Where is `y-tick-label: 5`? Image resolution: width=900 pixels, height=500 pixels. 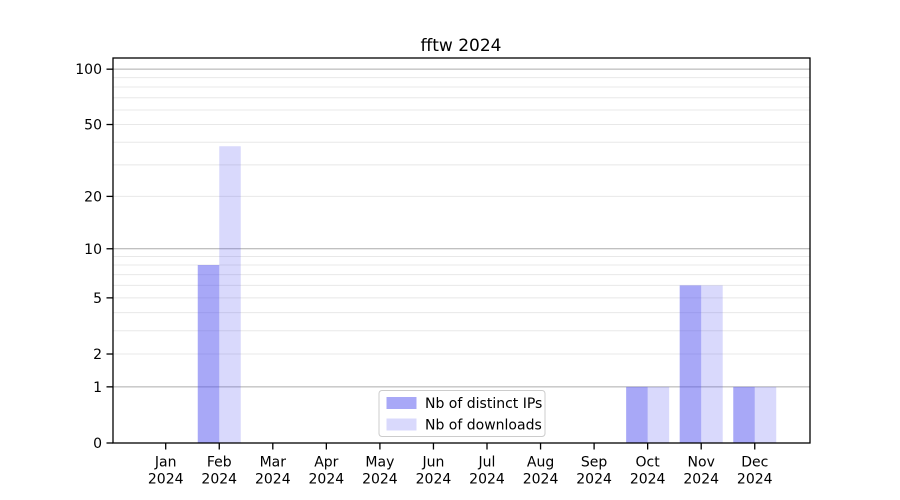
y-tick-label: 5 is located at coordinates (97, 299).